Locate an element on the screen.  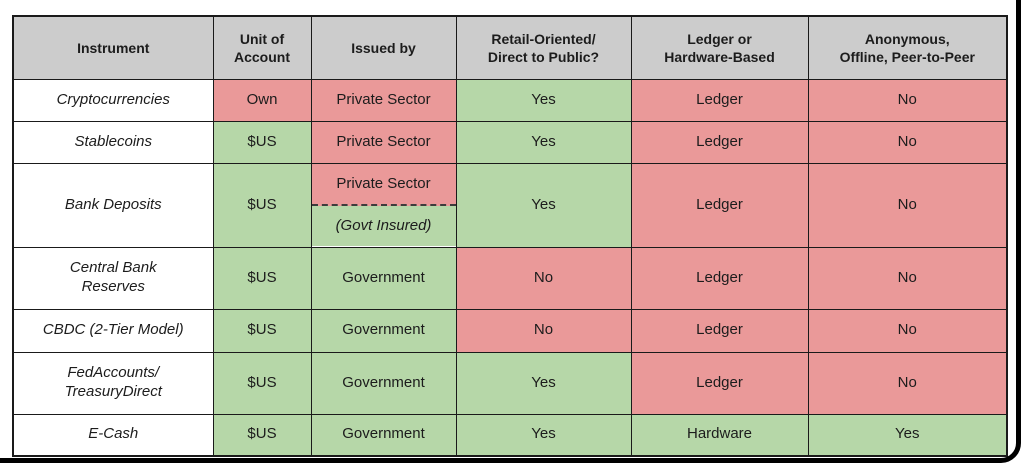
instrument-cell: Stablecoins is located at coordinates (113, 142).